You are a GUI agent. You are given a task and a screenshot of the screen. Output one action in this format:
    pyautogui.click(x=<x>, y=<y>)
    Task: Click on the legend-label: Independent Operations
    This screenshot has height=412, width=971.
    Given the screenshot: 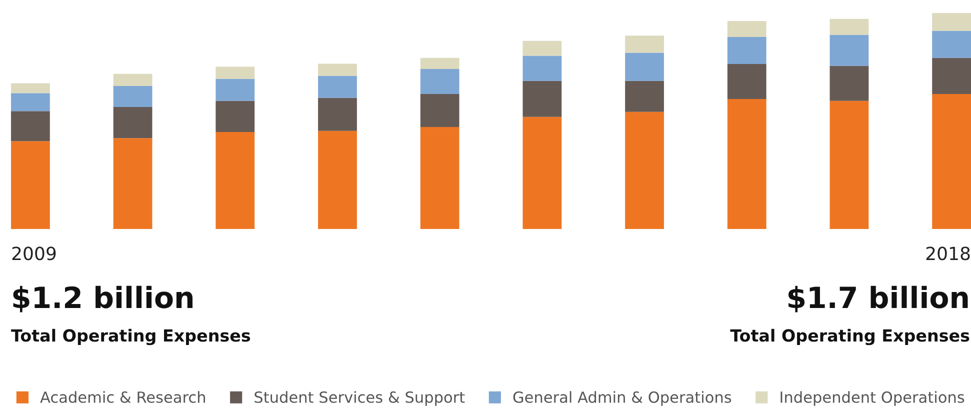 What is the action you would take?
    pyautogui.click(x=872, y=398)
    